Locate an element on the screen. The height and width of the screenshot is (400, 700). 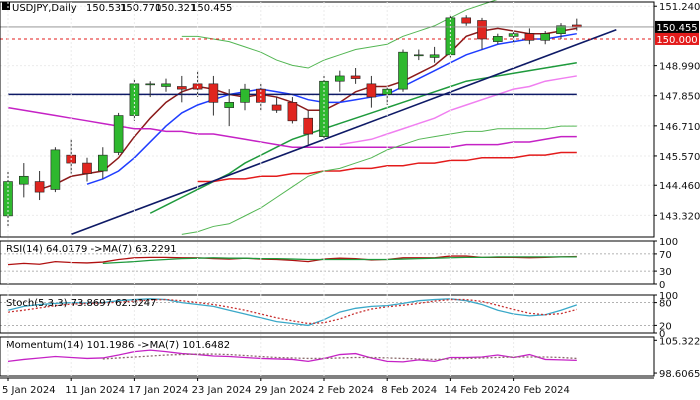
time-tick-label: 8 Feb 2024 is located at coordinates (409, 390).